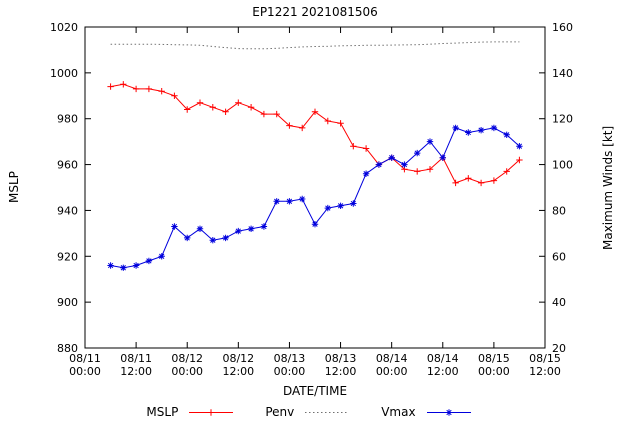 This screenshot has height=432, width=619. I want to click on y-tick-label-left: 900, so click(67, 302).